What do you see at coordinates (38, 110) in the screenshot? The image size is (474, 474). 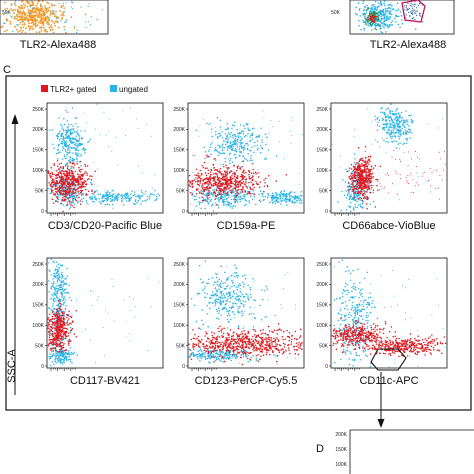 I see `plot-1-ytick-label: 250K` at bounding box center [38, 110].